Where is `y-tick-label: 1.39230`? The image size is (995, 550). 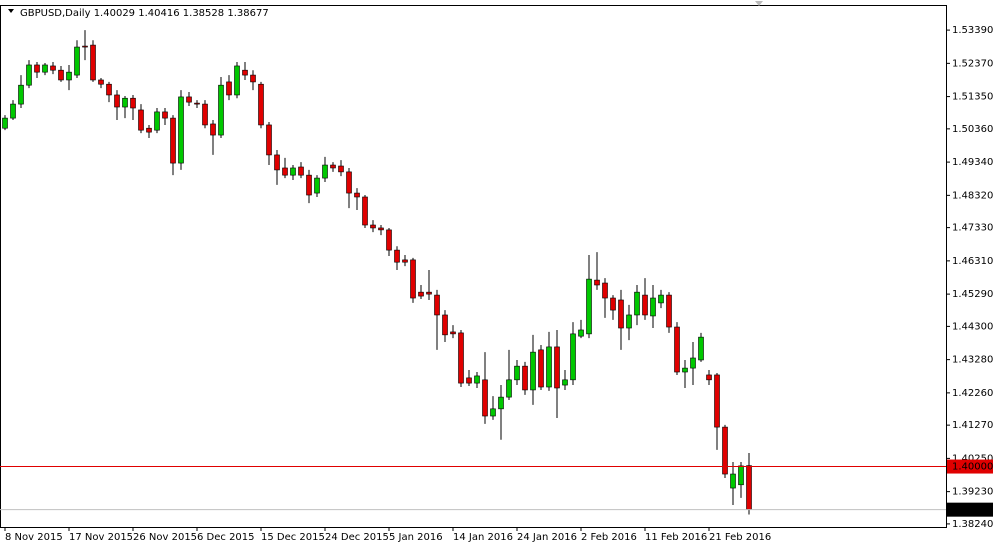 y-tick-label: 1.39230 is located at coordinates (972, 492).